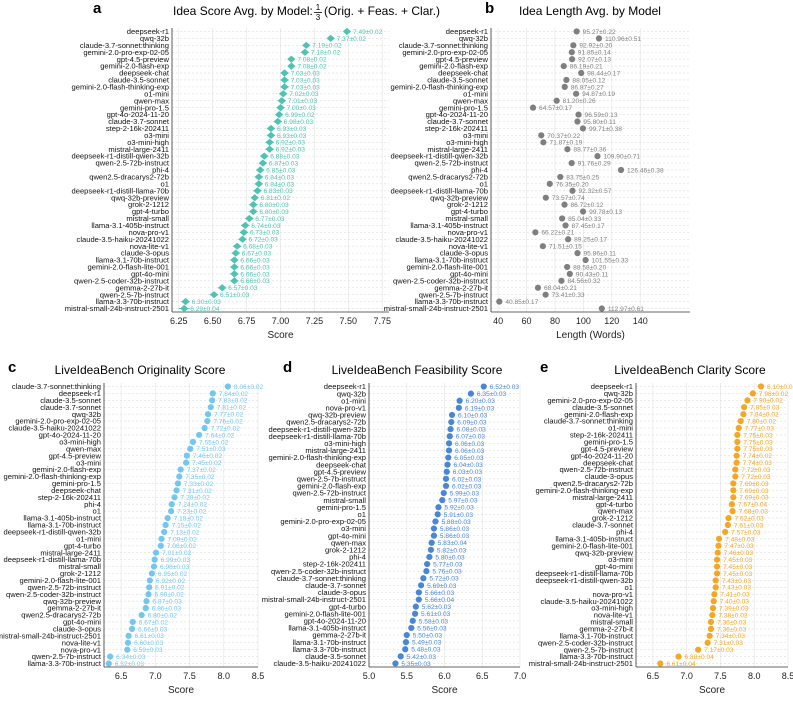 The height and width of the screenshot is (708, 793). I want to click on data-label: 7.37±0.02, so click(352, 39).